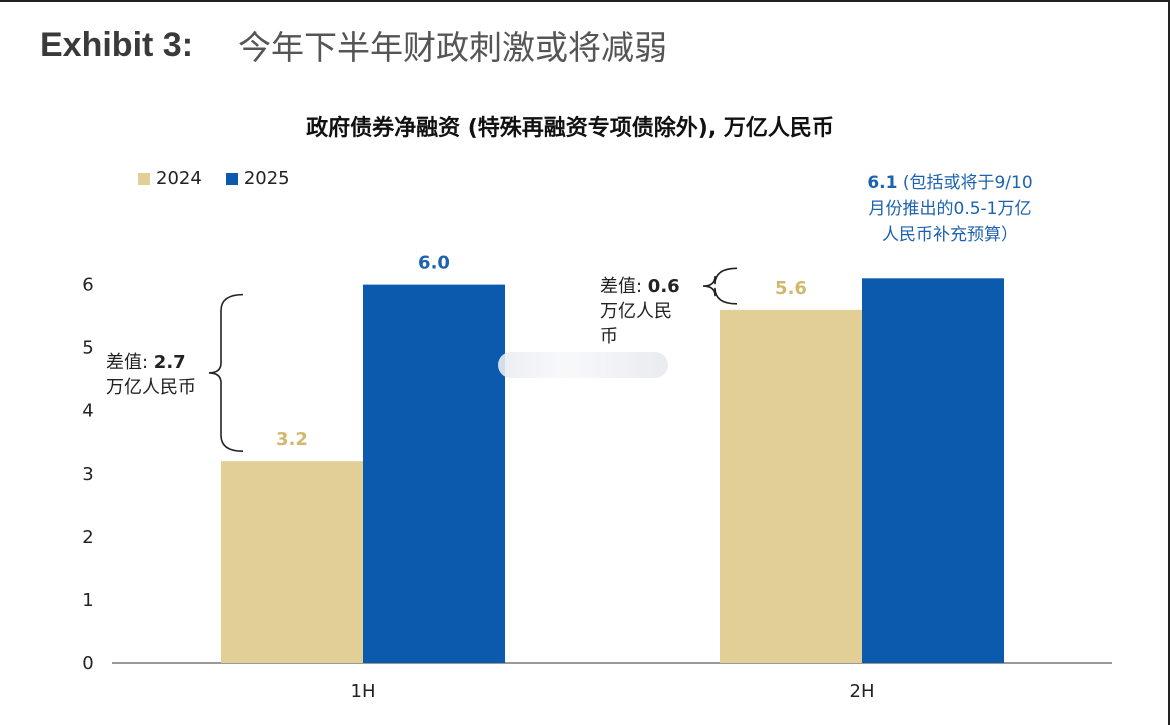 This screenshot has height=725, width=1170. I want to click on annotation-diff-1h-unit: 万亿人民币, so click(151, 387).